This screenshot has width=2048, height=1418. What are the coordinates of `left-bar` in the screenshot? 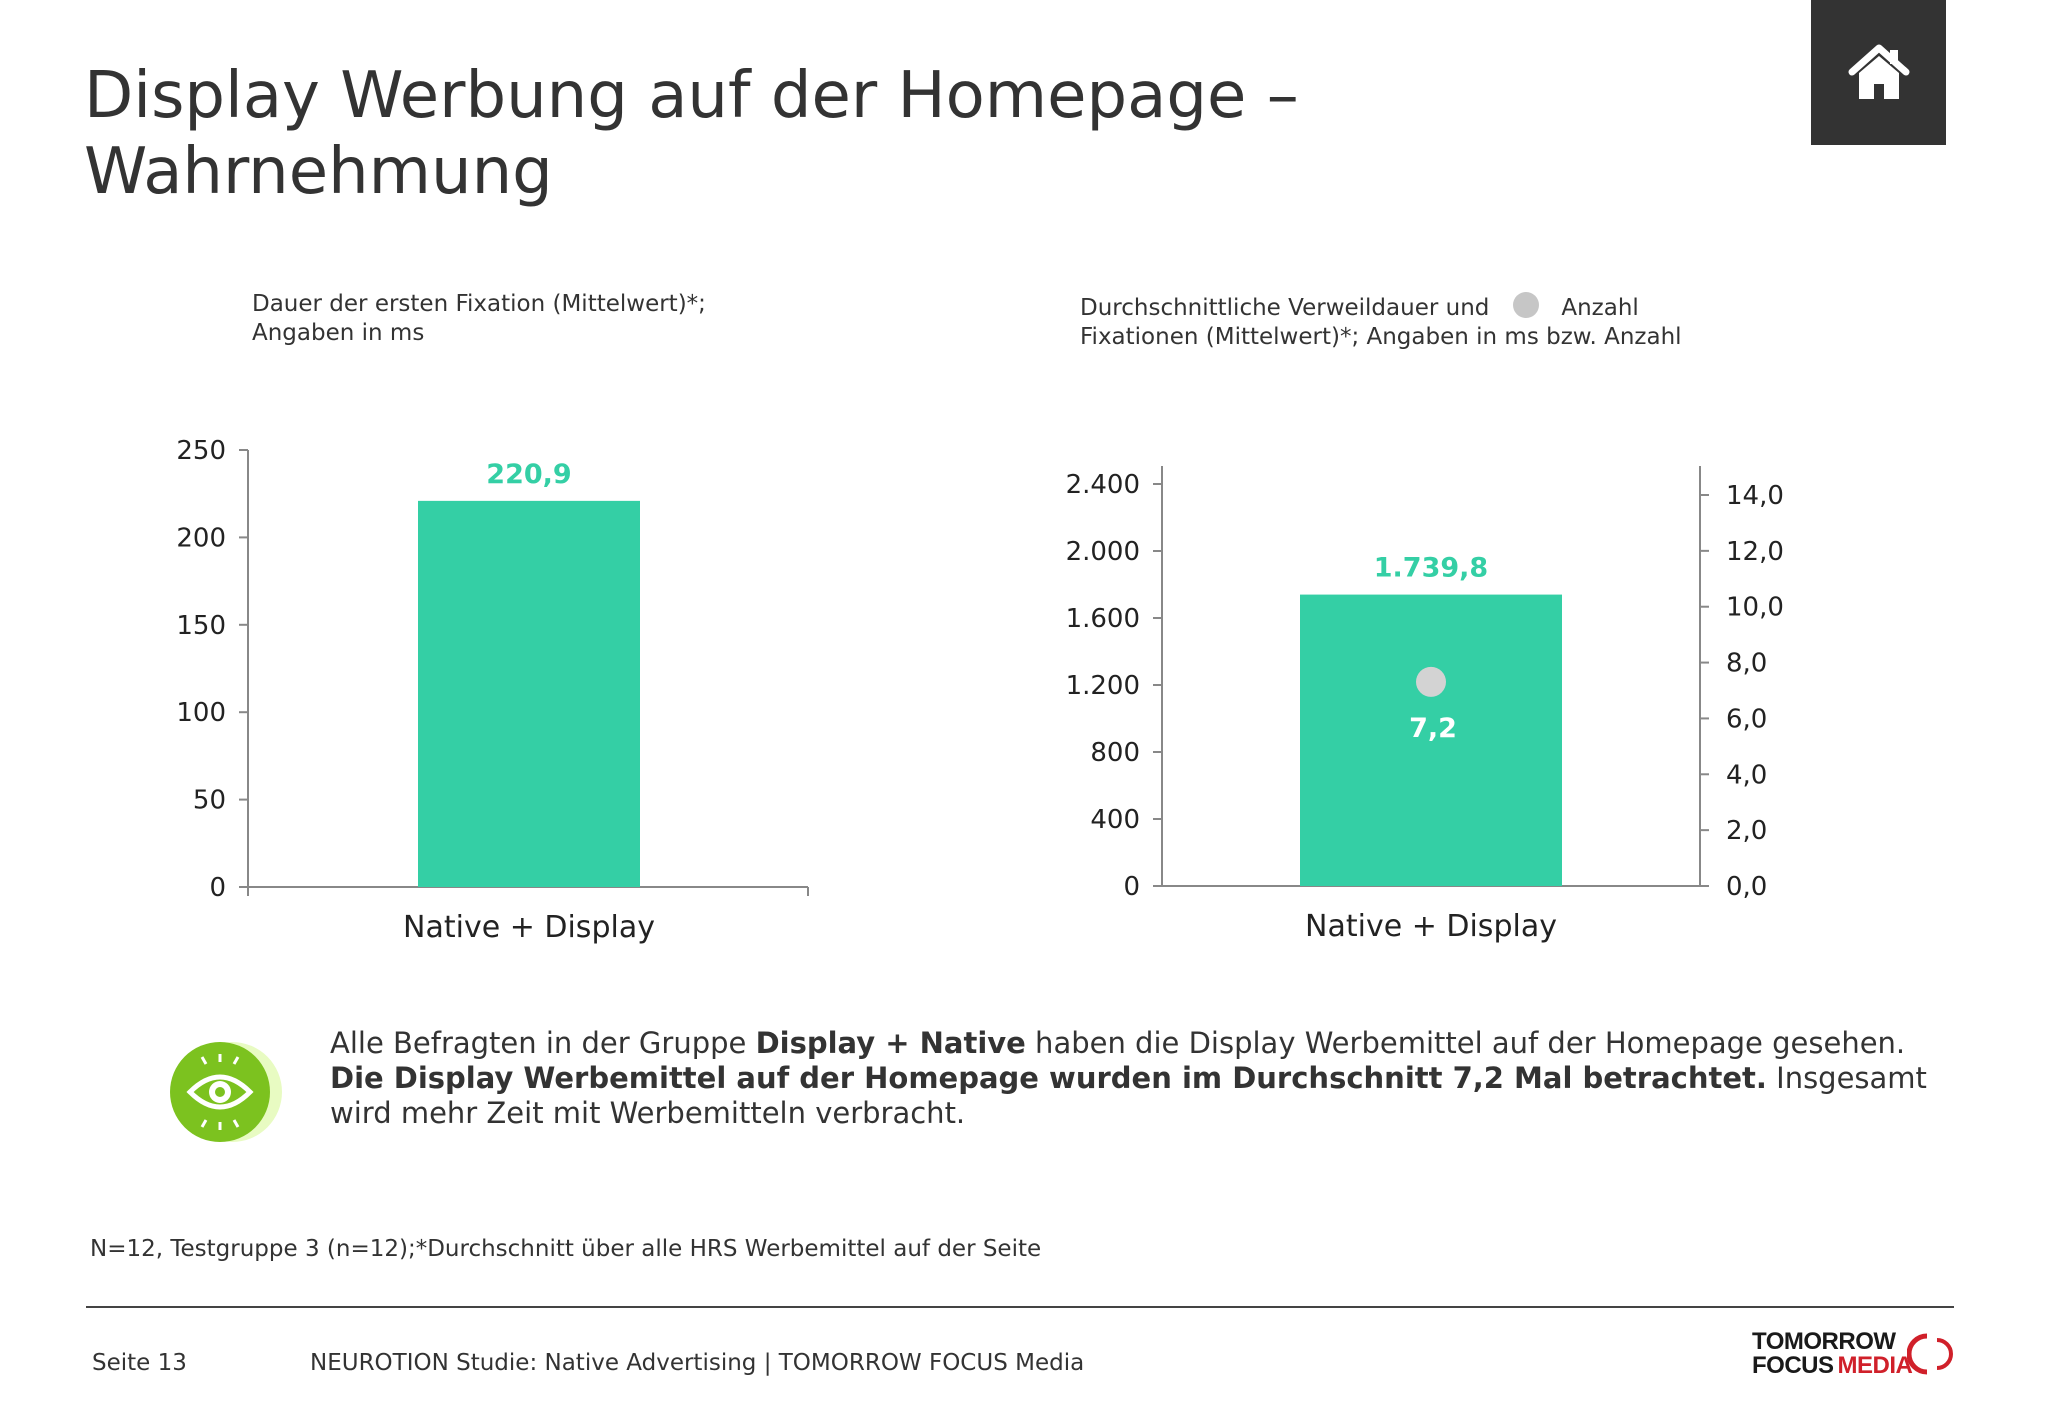 It's located at (529, 693).